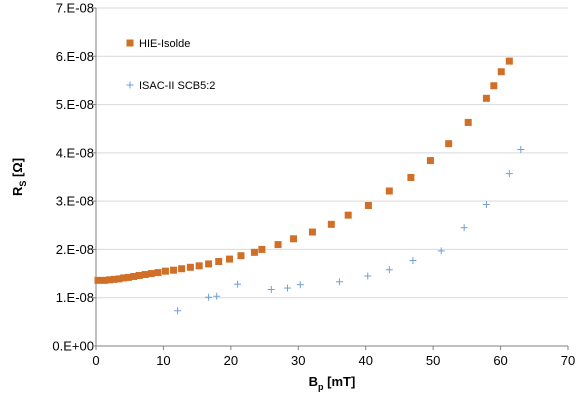 The image size is (579, 397). What do you see at coordinates (163, 360) in the screenshot?
I see `x-tick-label: 10` at bounding box center [163, 360].